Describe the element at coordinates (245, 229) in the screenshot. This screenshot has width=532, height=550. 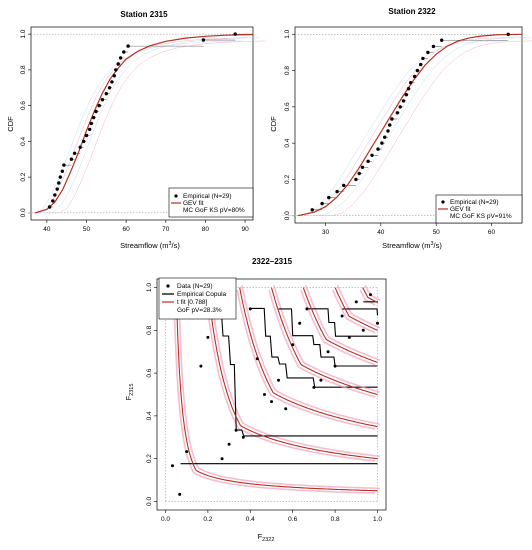
I see `x-tick-label: 90` at that location.